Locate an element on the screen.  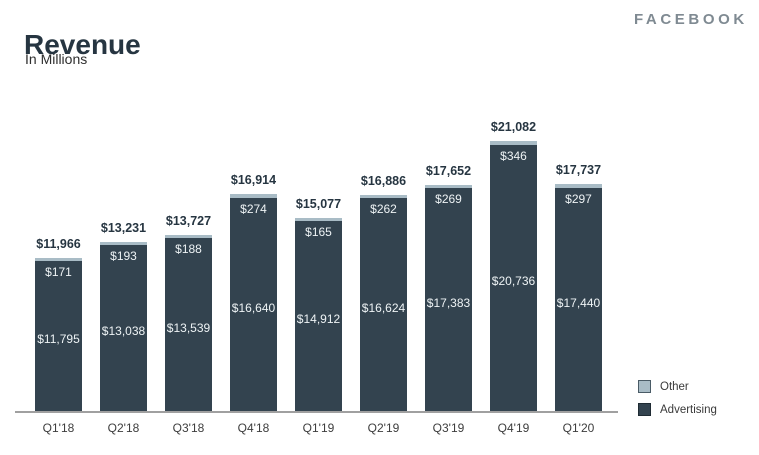
bar-Q1'18 is located at coordinates (58, 334).